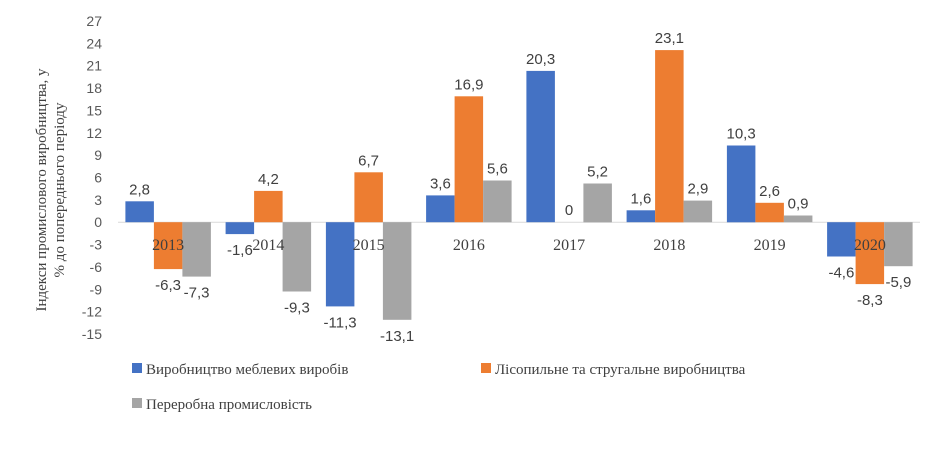 The height and width of the screenshot is (466, 945). Describe the element at coordinates (620, 370) in the screenshot. I see `legend-label: Лісопильне та стругальне виробництва` at that location.